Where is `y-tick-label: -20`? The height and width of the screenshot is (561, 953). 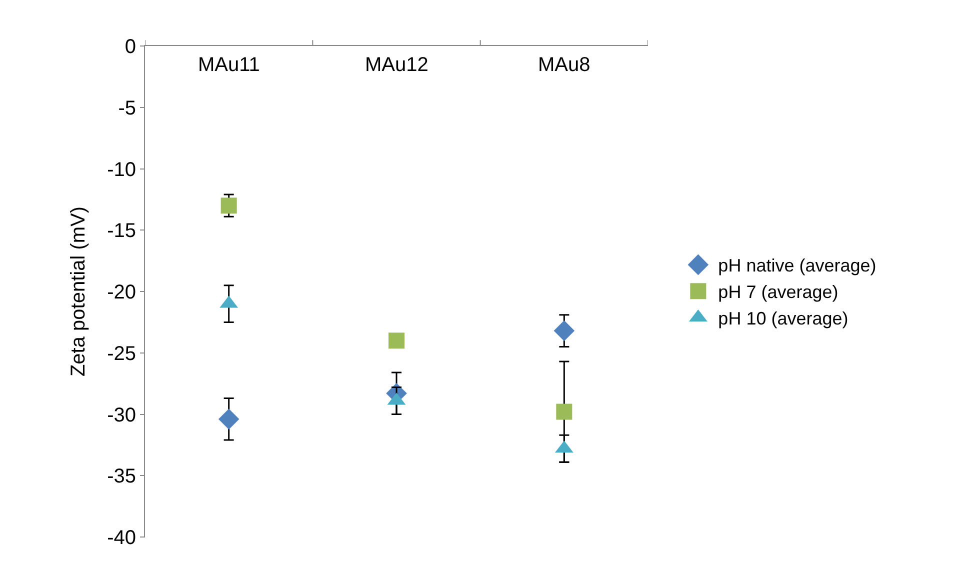 y-tick-label: -20 is located at coordinates (121, 293).